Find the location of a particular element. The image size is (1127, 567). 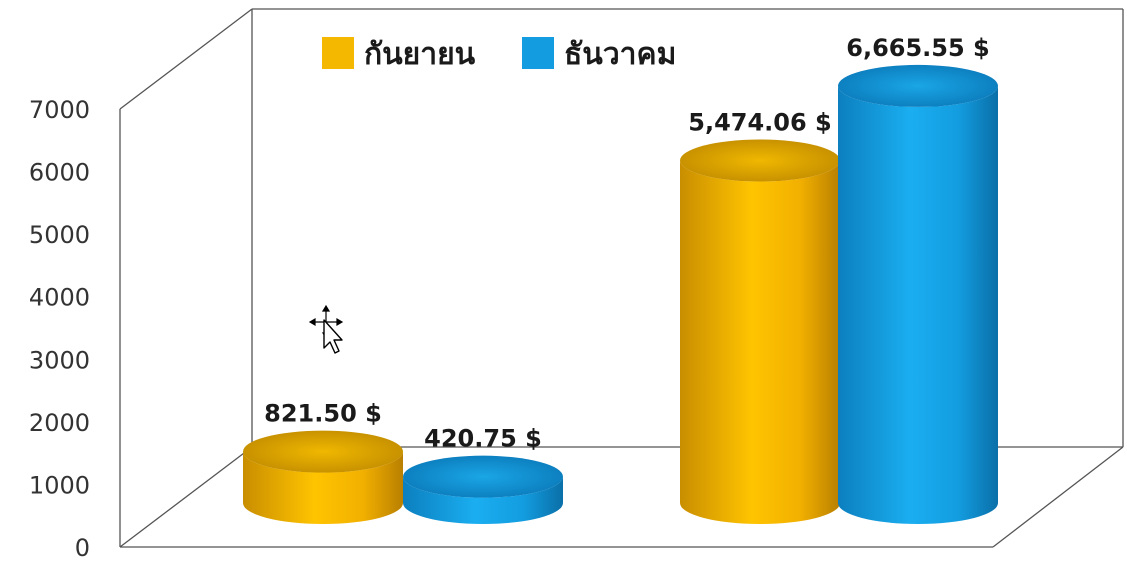

y-tick-label: 0 is located at coordinates (82, 548).